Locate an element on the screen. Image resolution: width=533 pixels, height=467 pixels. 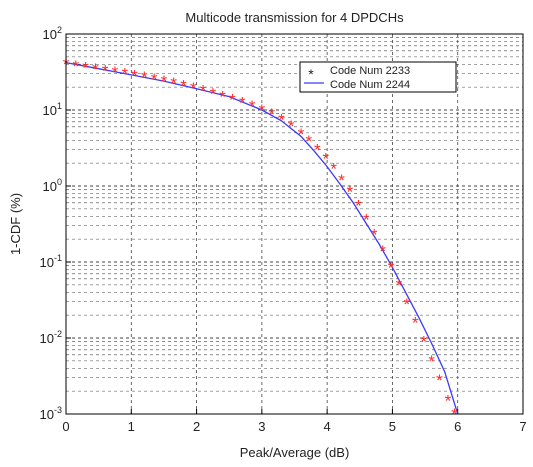
x-tick-label: 3 is located at coordinates (261, 426).